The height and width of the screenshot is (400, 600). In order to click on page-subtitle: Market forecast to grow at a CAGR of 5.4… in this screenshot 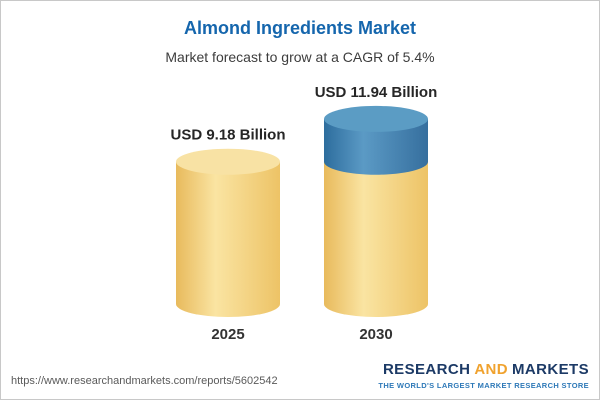, I will do `click(300, 57)`.